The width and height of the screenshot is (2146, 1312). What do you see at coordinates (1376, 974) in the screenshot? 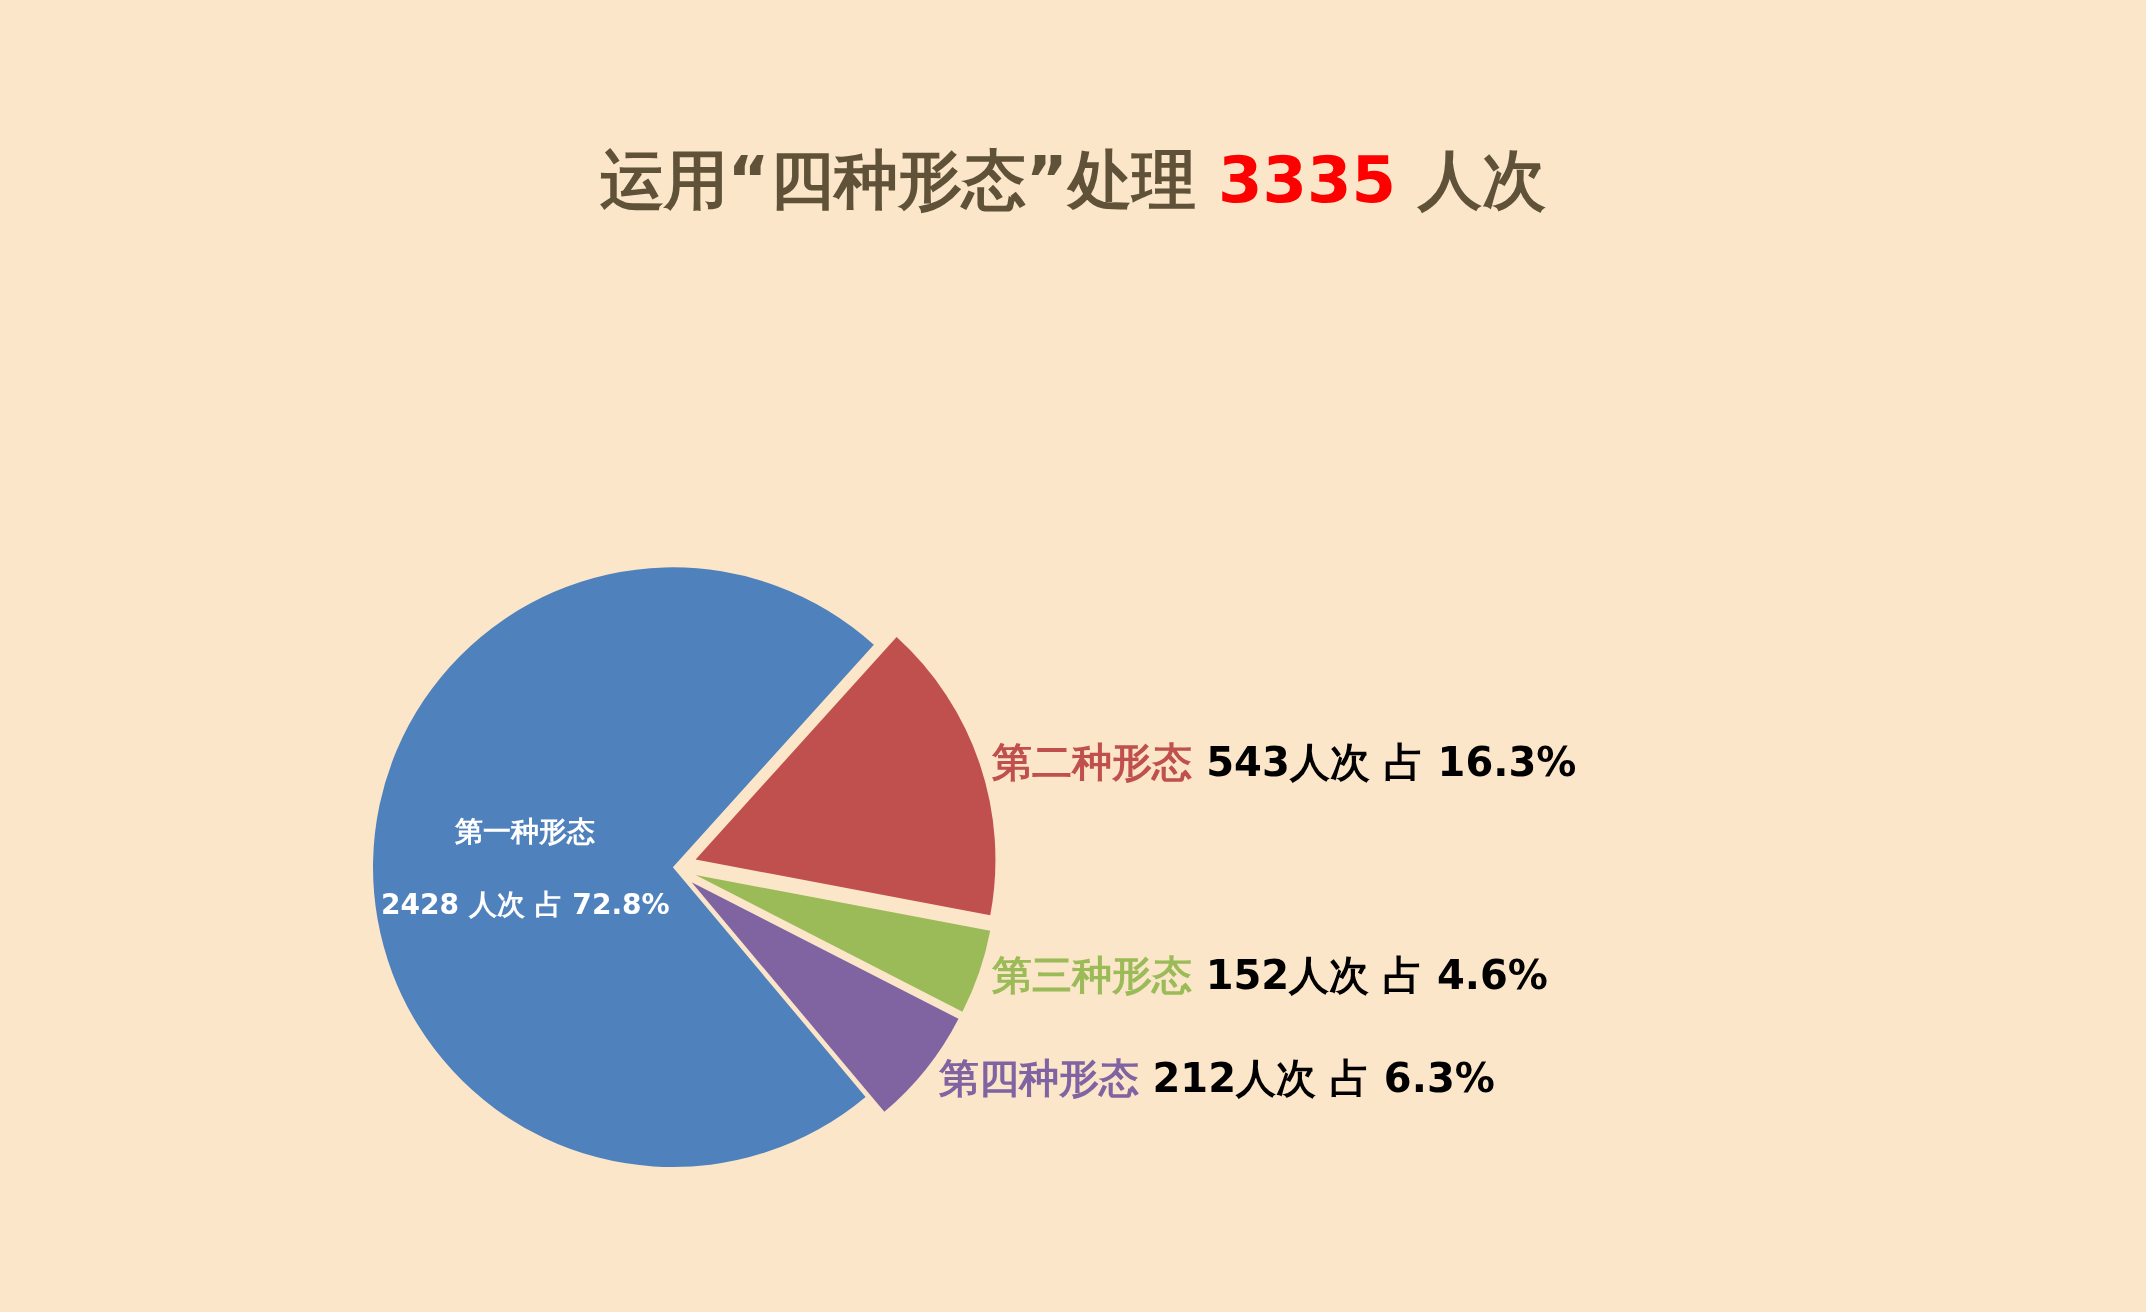
I see `data-label: 152人次 占 4.6%` at bounding box center [1376, 974].